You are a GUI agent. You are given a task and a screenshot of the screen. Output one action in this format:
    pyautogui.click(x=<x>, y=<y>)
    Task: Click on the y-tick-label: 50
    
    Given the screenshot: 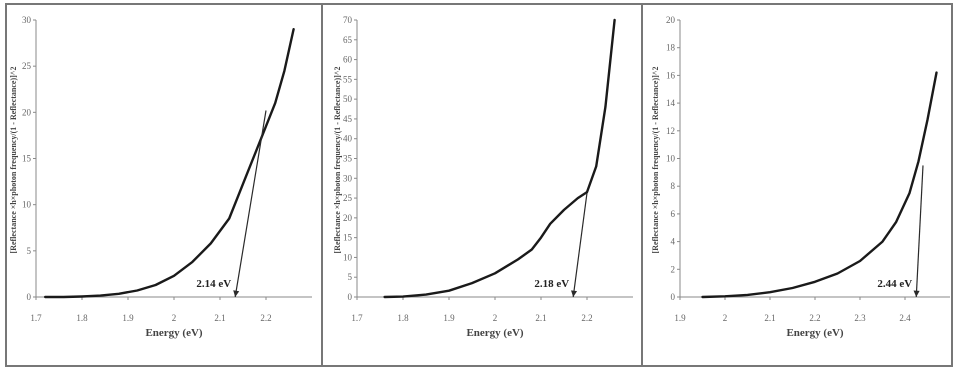 What is the action you would take?
    pyautogui.click(x=348, y=99)
    